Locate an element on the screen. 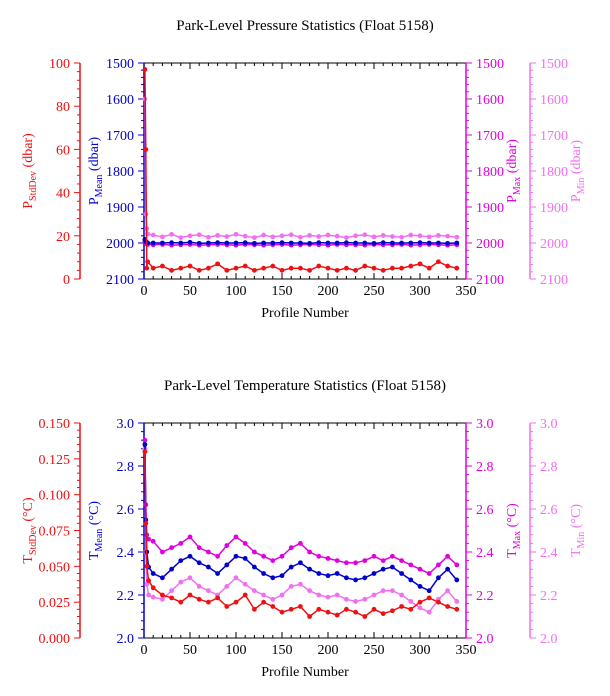  y-axis-title: TStdDev (°C) is located at coordinates (30, 530).